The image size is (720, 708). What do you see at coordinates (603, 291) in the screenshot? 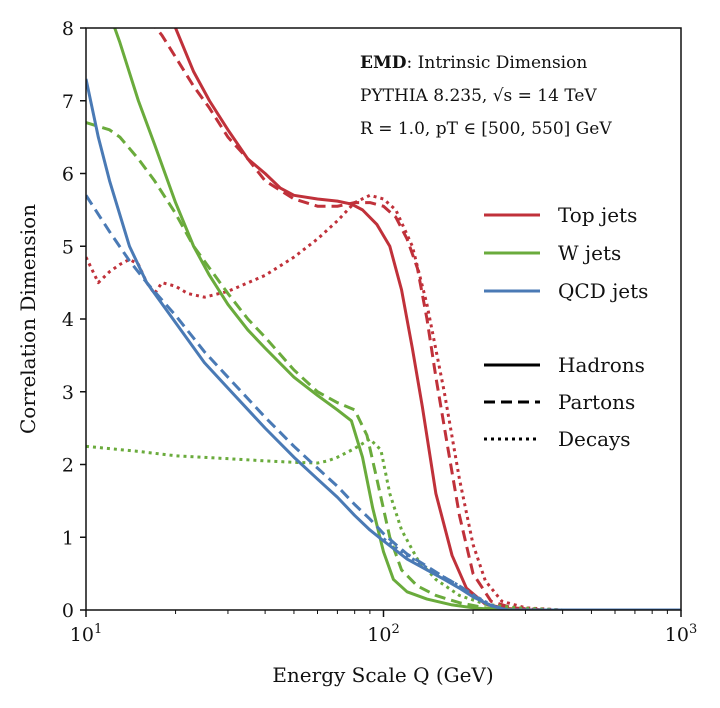
I see `legend-label-qcd: QCD jets` at bounding box center [603, 291].